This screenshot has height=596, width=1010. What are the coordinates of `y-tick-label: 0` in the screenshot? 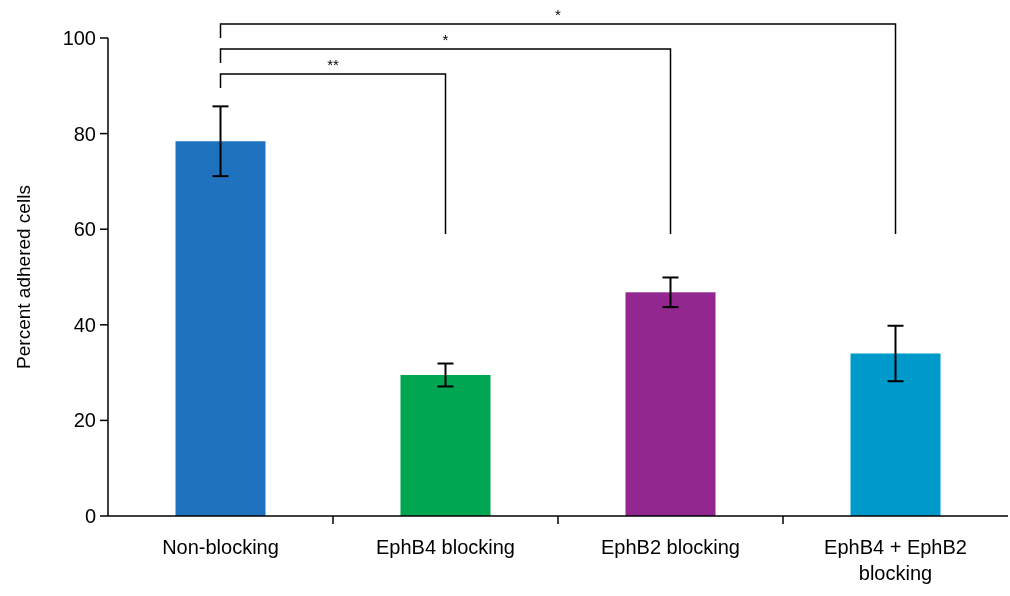 It's located at (90, 516).